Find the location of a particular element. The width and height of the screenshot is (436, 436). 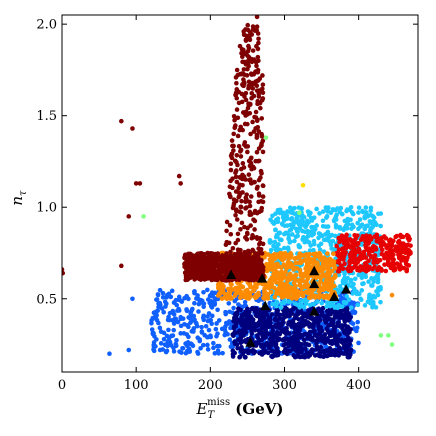

y-tick-label: 1.5 is located at coordinates (46, 116).